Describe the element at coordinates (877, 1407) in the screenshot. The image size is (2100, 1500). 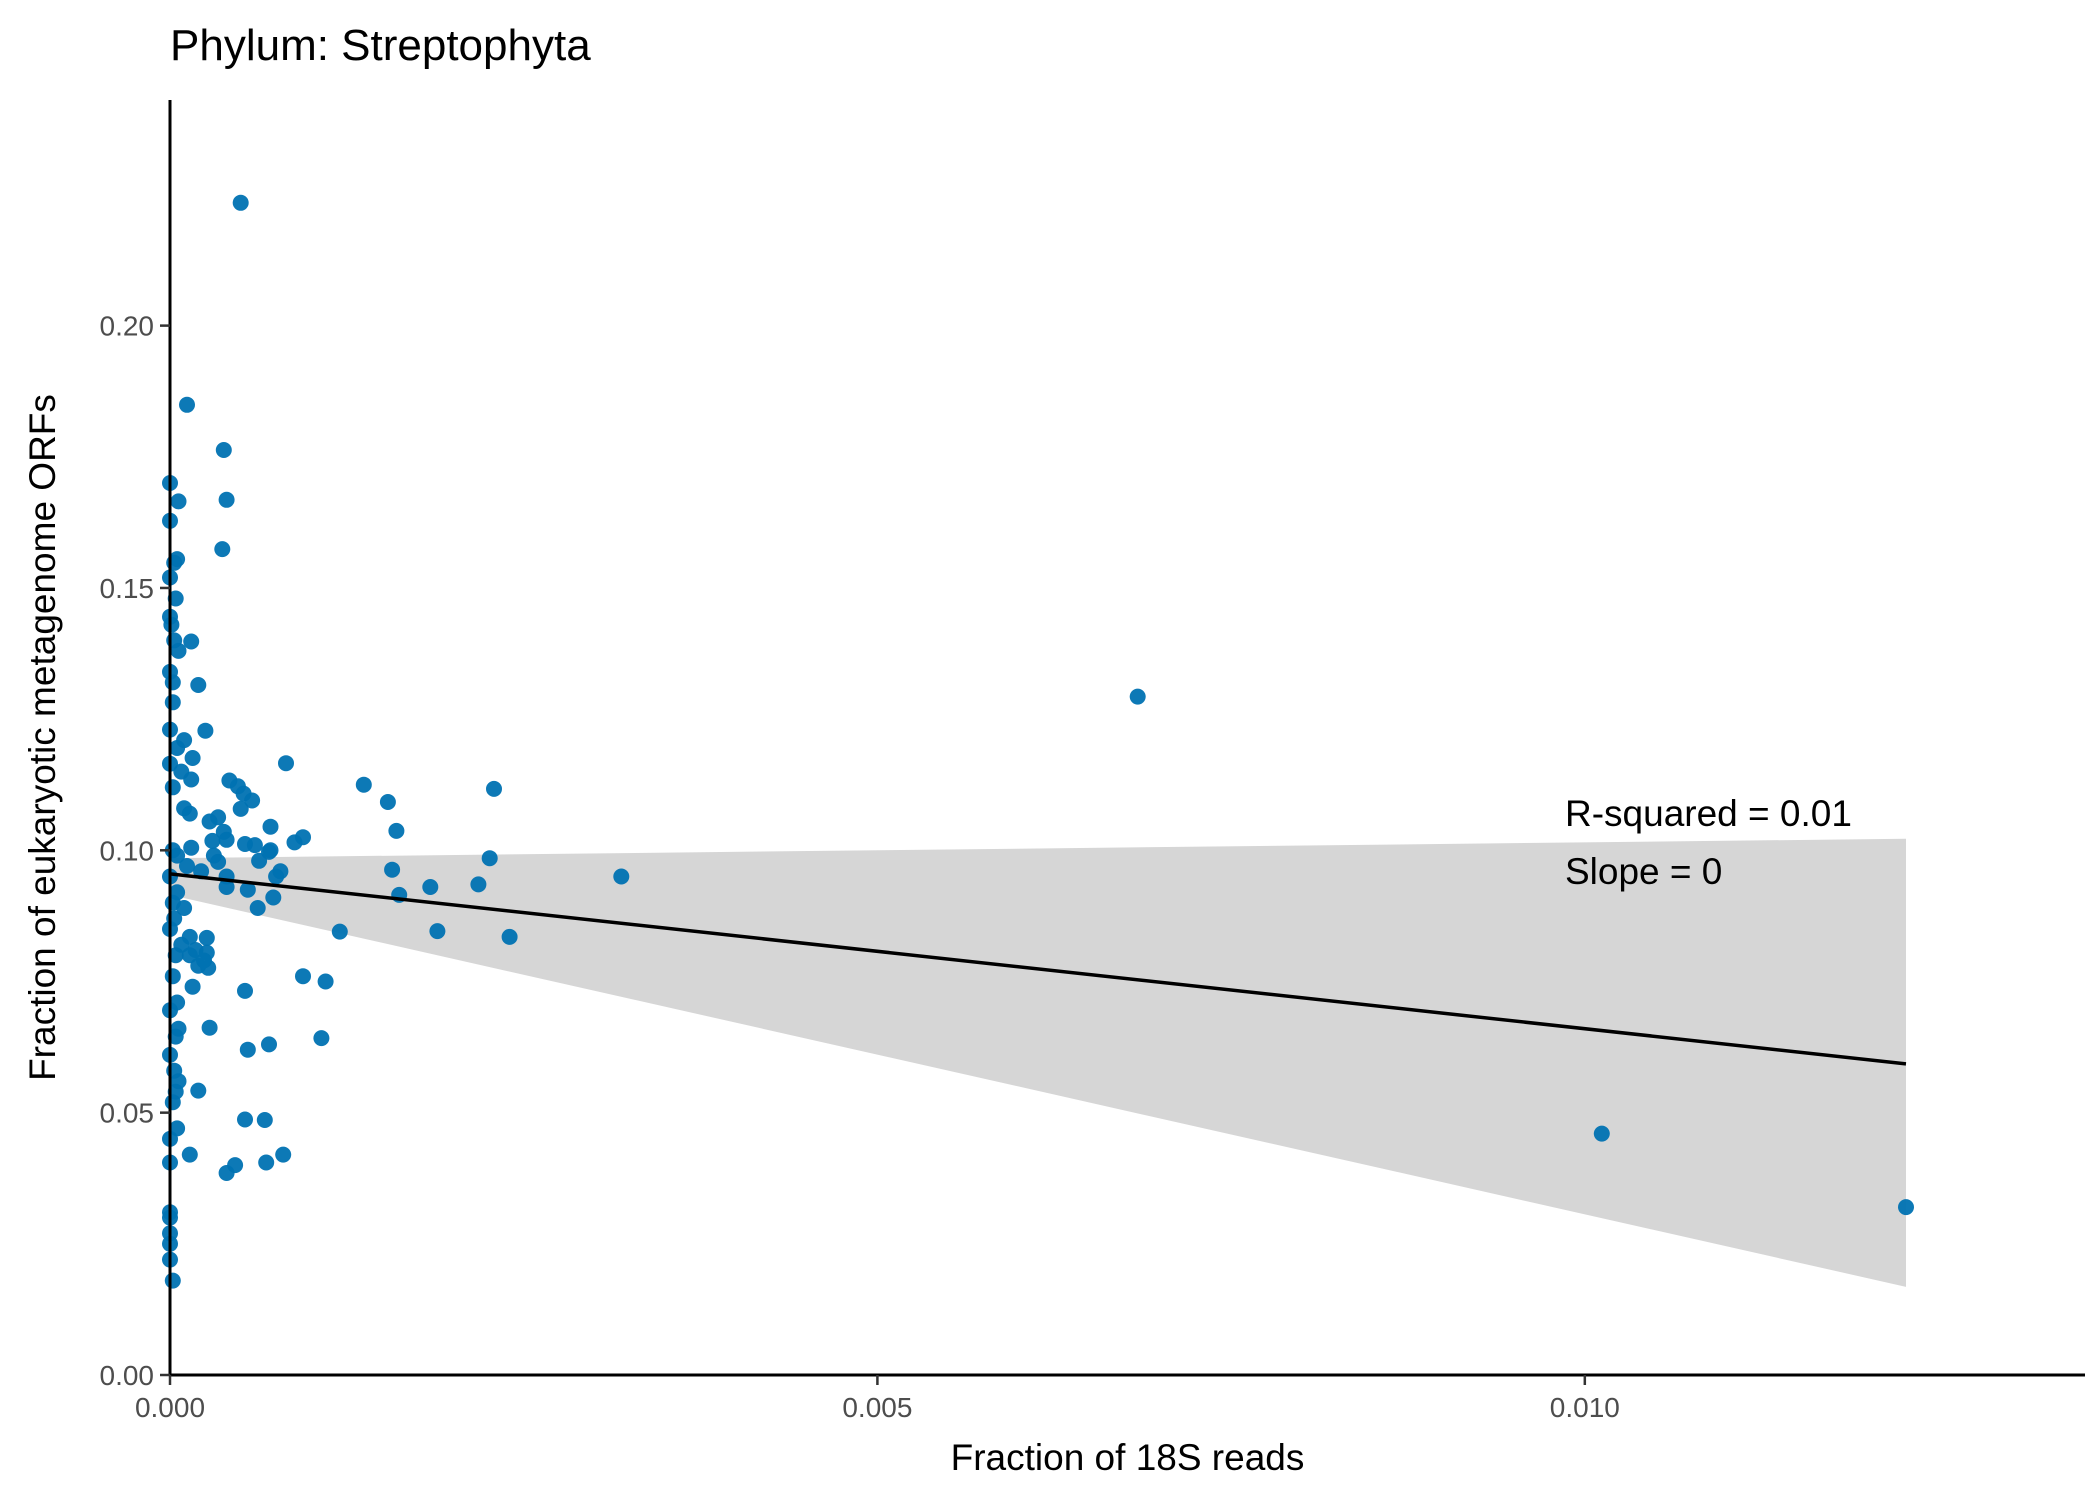
I see `x-tick-label: 0.005` at that location.